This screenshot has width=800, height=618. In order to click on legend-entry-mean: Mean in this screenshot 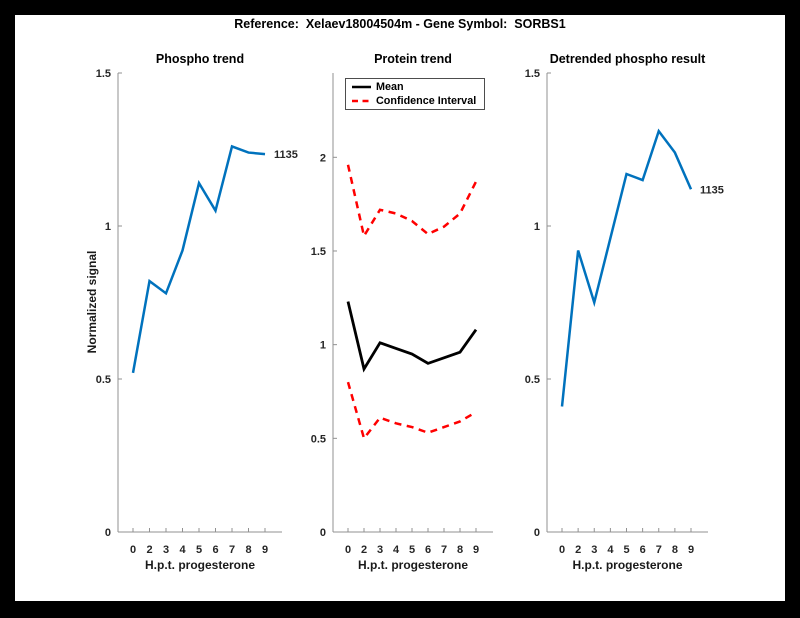, I will do `click(418, 87)`.